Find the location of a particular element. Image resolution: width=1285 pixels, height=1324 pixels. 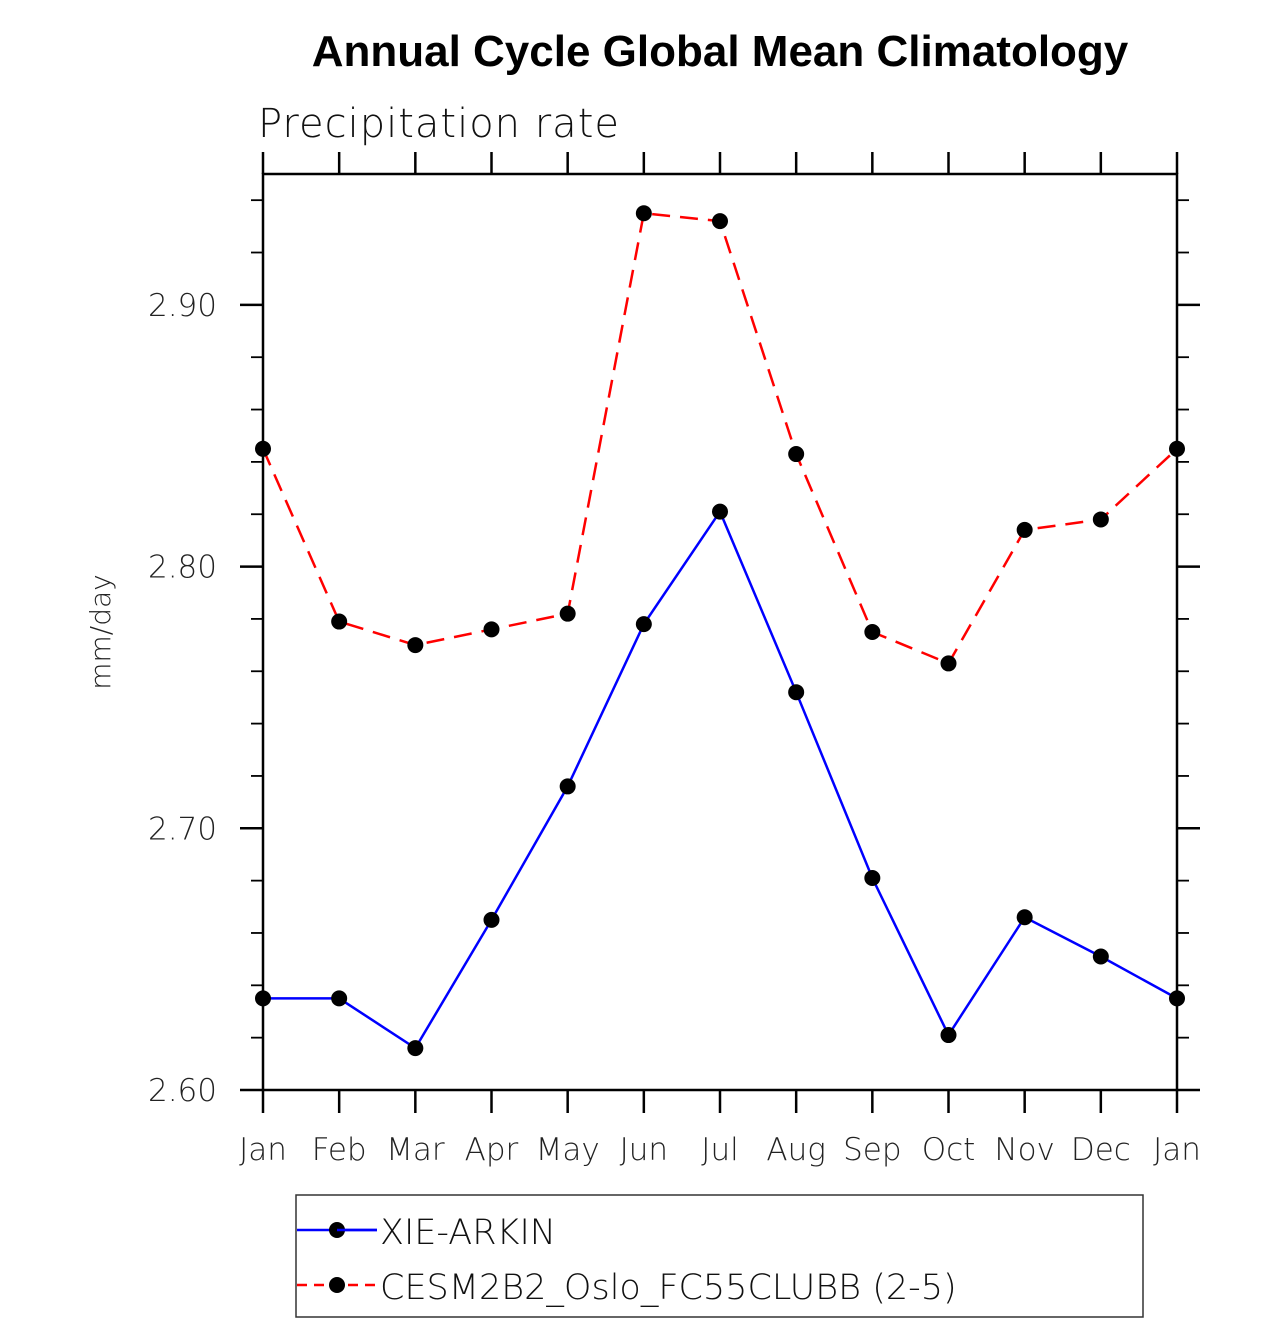

y-tick-label: 2.60 is located at coordinates (182, 1091).